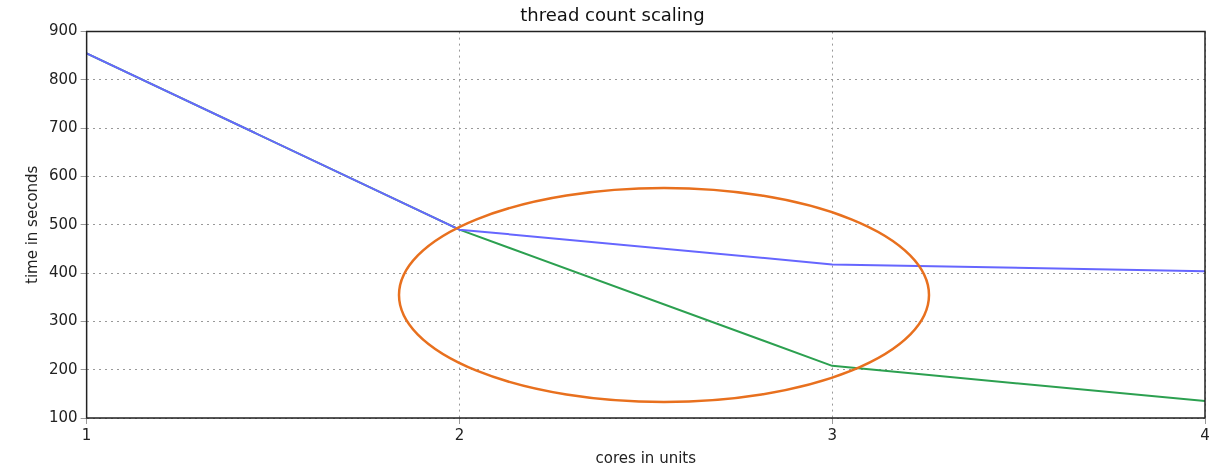 The width and height of the screenshot is (1219, 472). What do you see at coordinates (459, 434) in the screenshot?
I see `x-tick-label: 2` at bounding box center [459, 434].